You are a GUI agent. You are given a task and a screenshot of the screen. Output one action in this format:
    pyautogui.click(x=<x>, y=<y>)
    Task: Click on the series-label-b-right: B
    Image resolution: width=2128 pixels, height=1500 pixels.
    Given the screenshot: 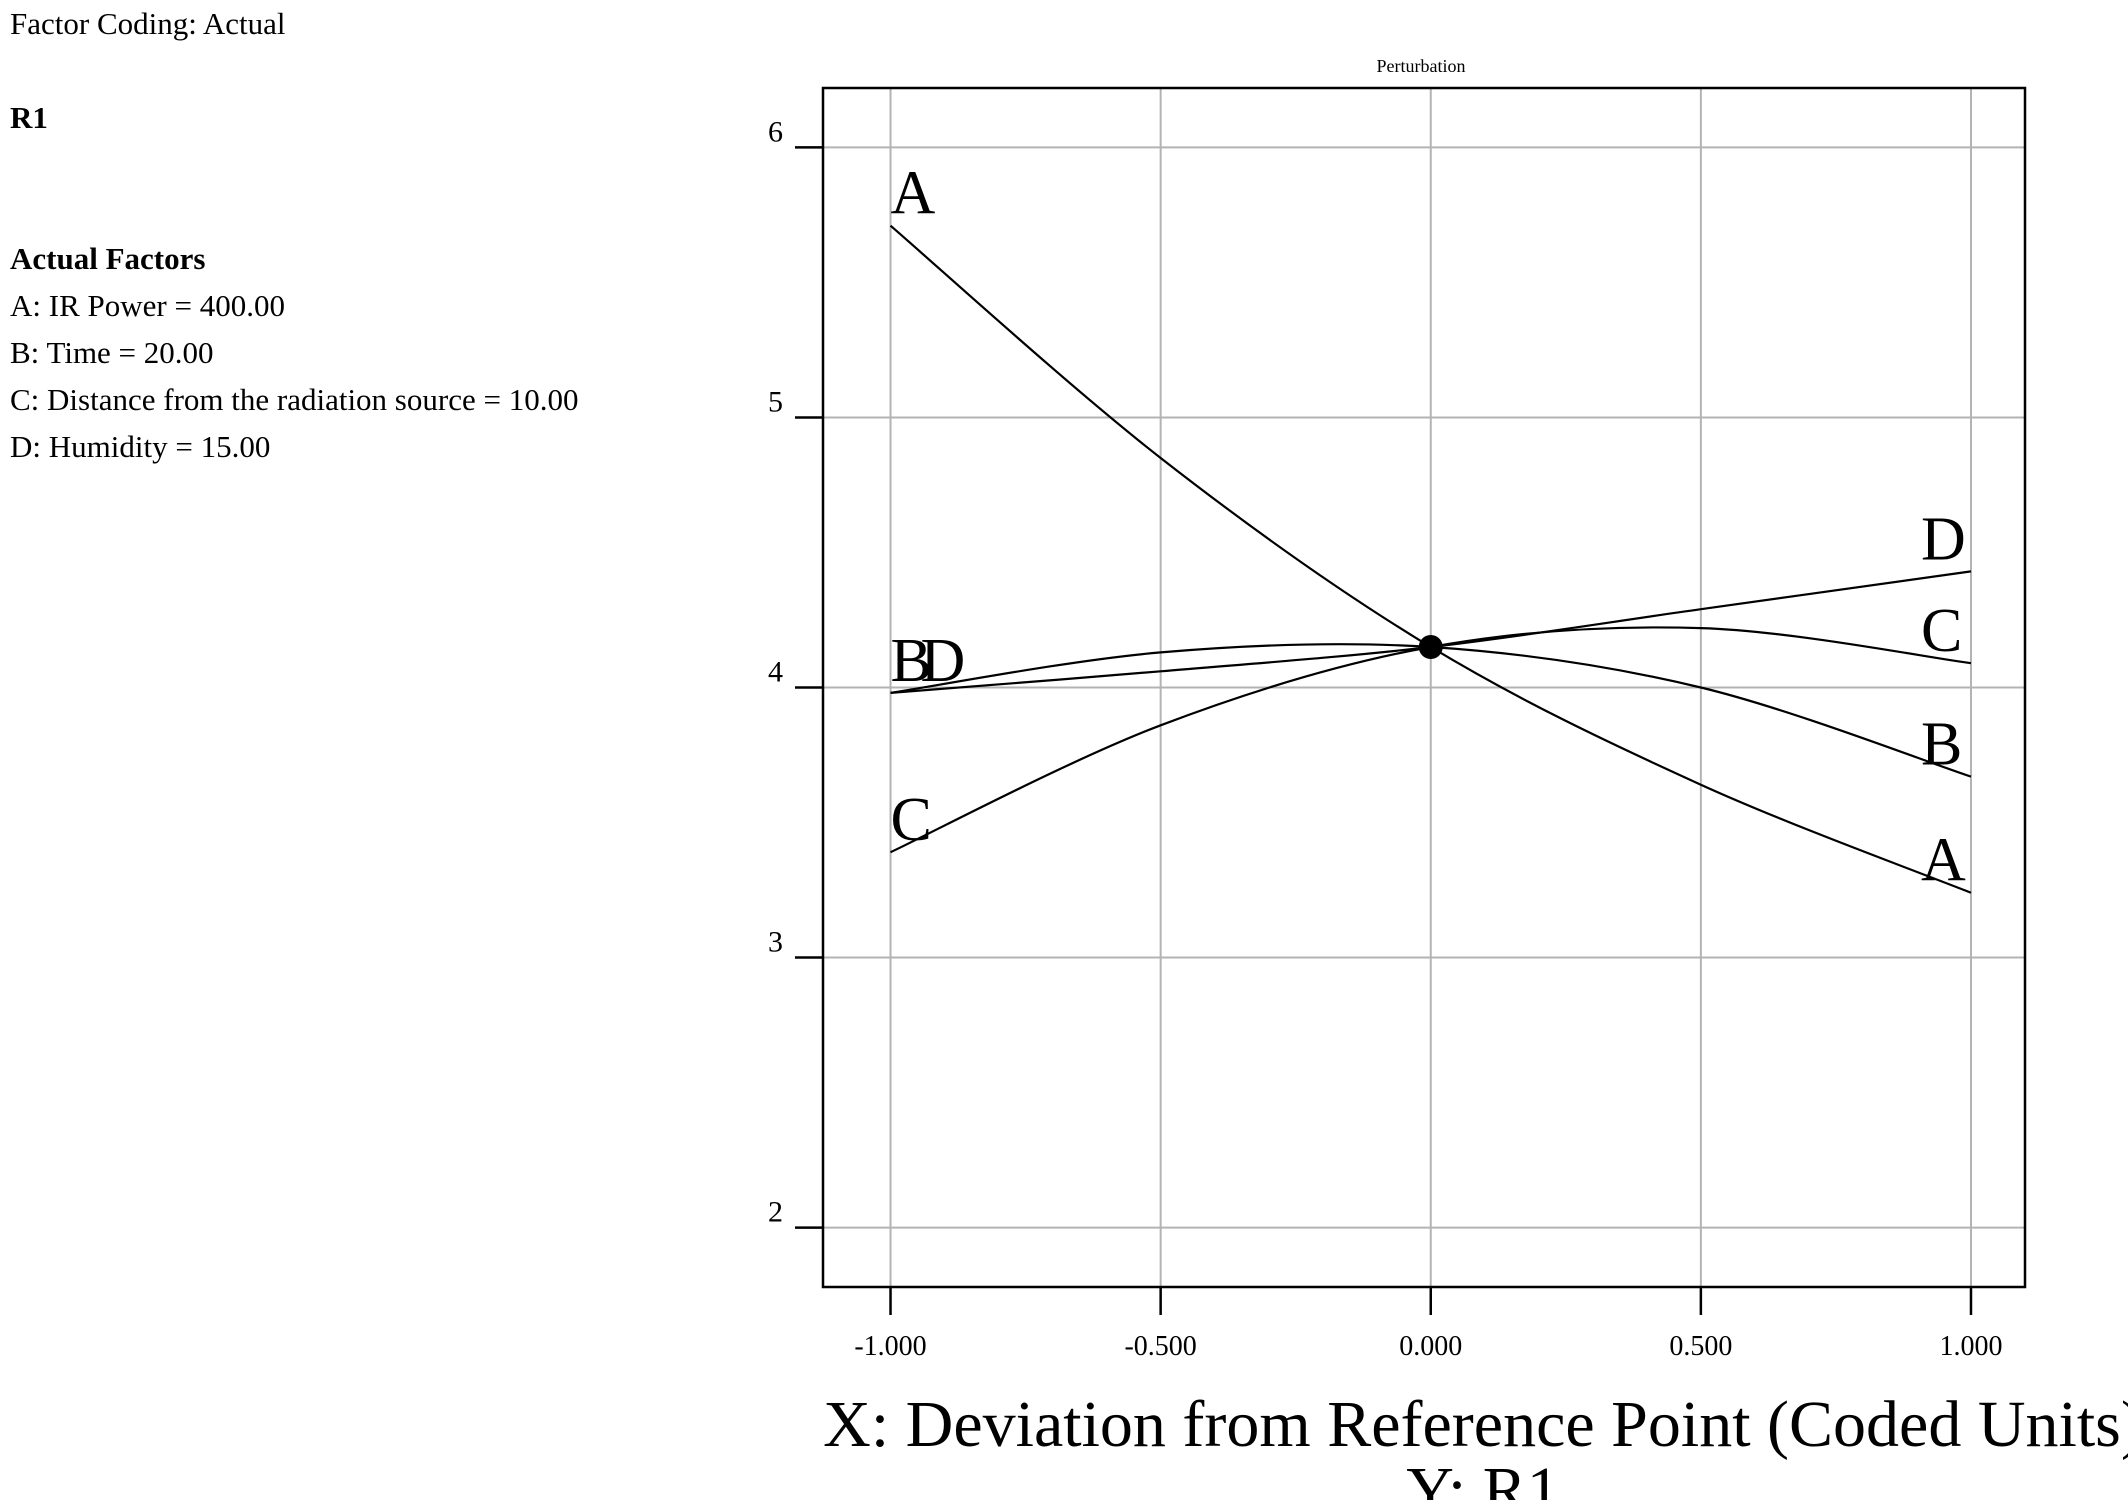 What is the action you would take?
    pyautogui.click(x=1941, y=745)
    